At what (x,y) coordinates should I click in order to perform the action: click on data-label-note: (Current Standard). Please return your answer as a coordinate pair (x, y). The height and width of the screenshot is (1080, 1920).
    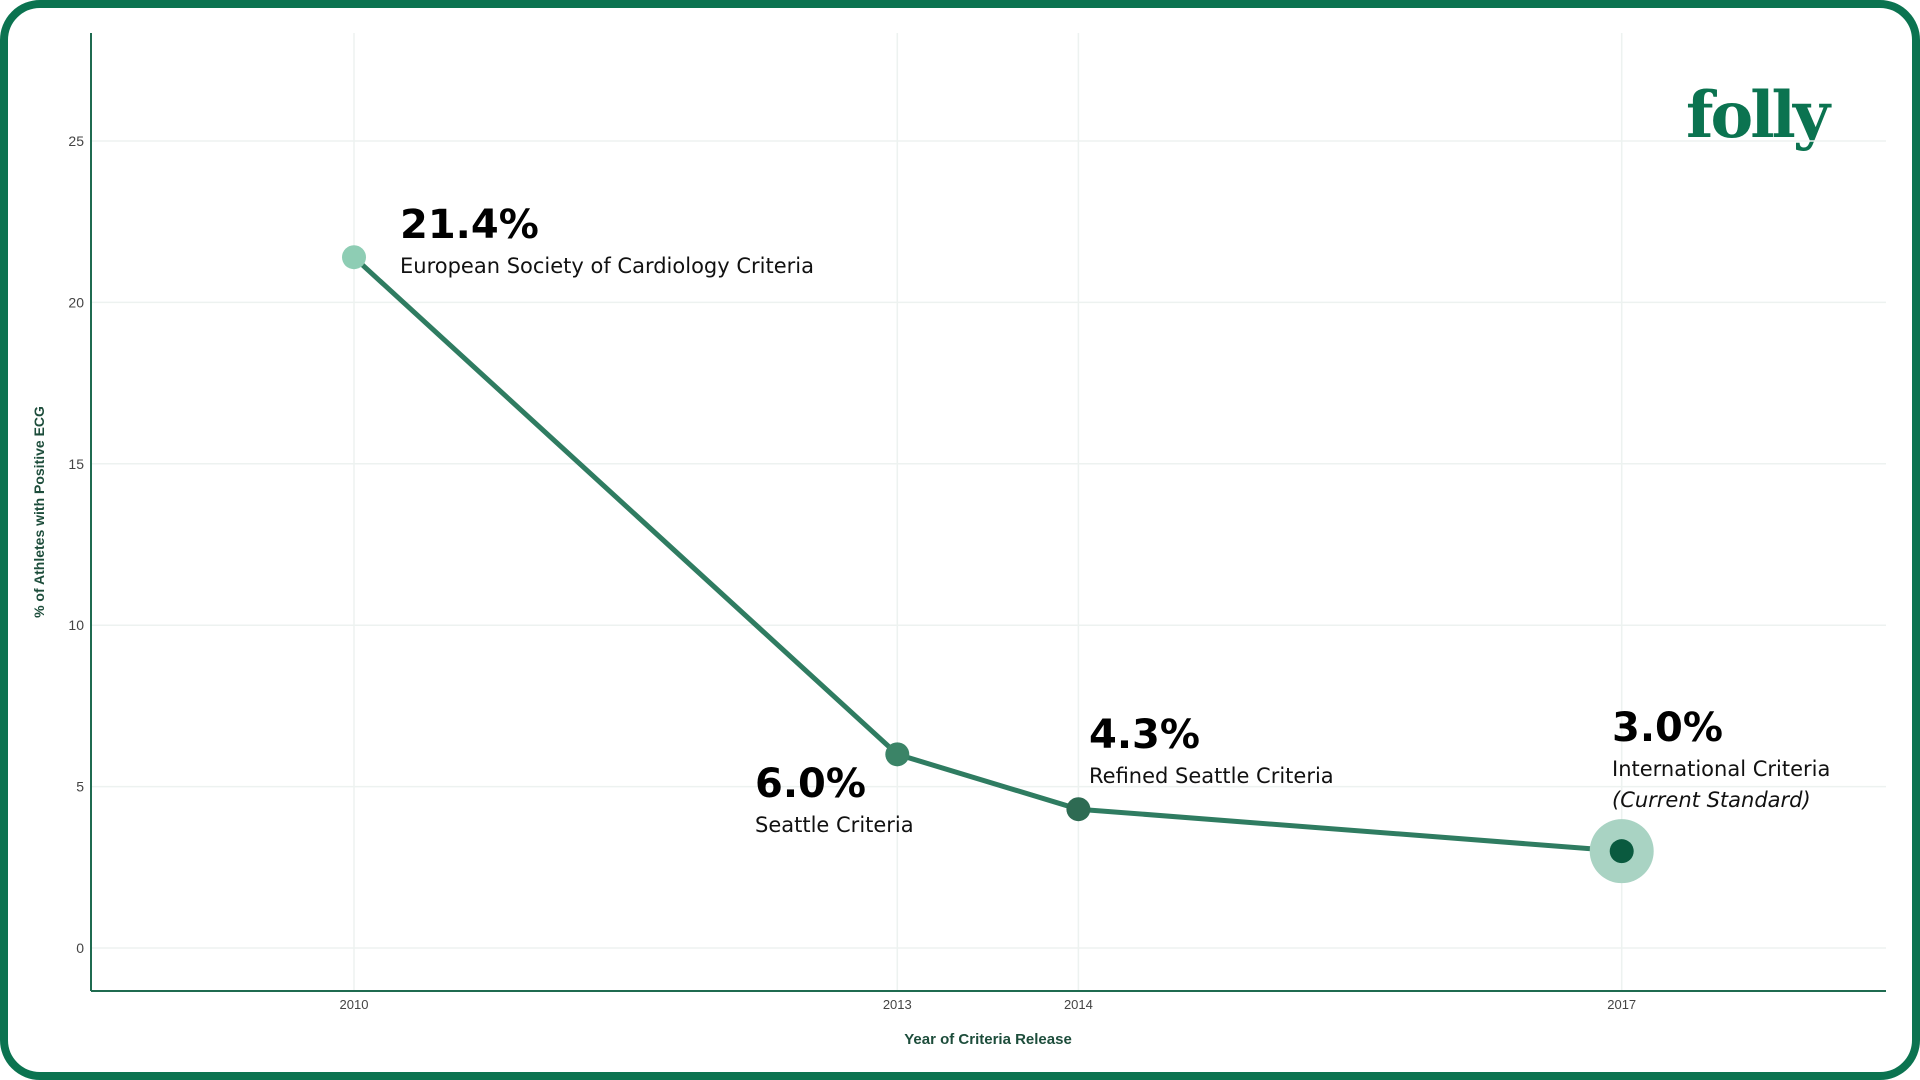
    Looking at the image, I should click on (1711, 800).